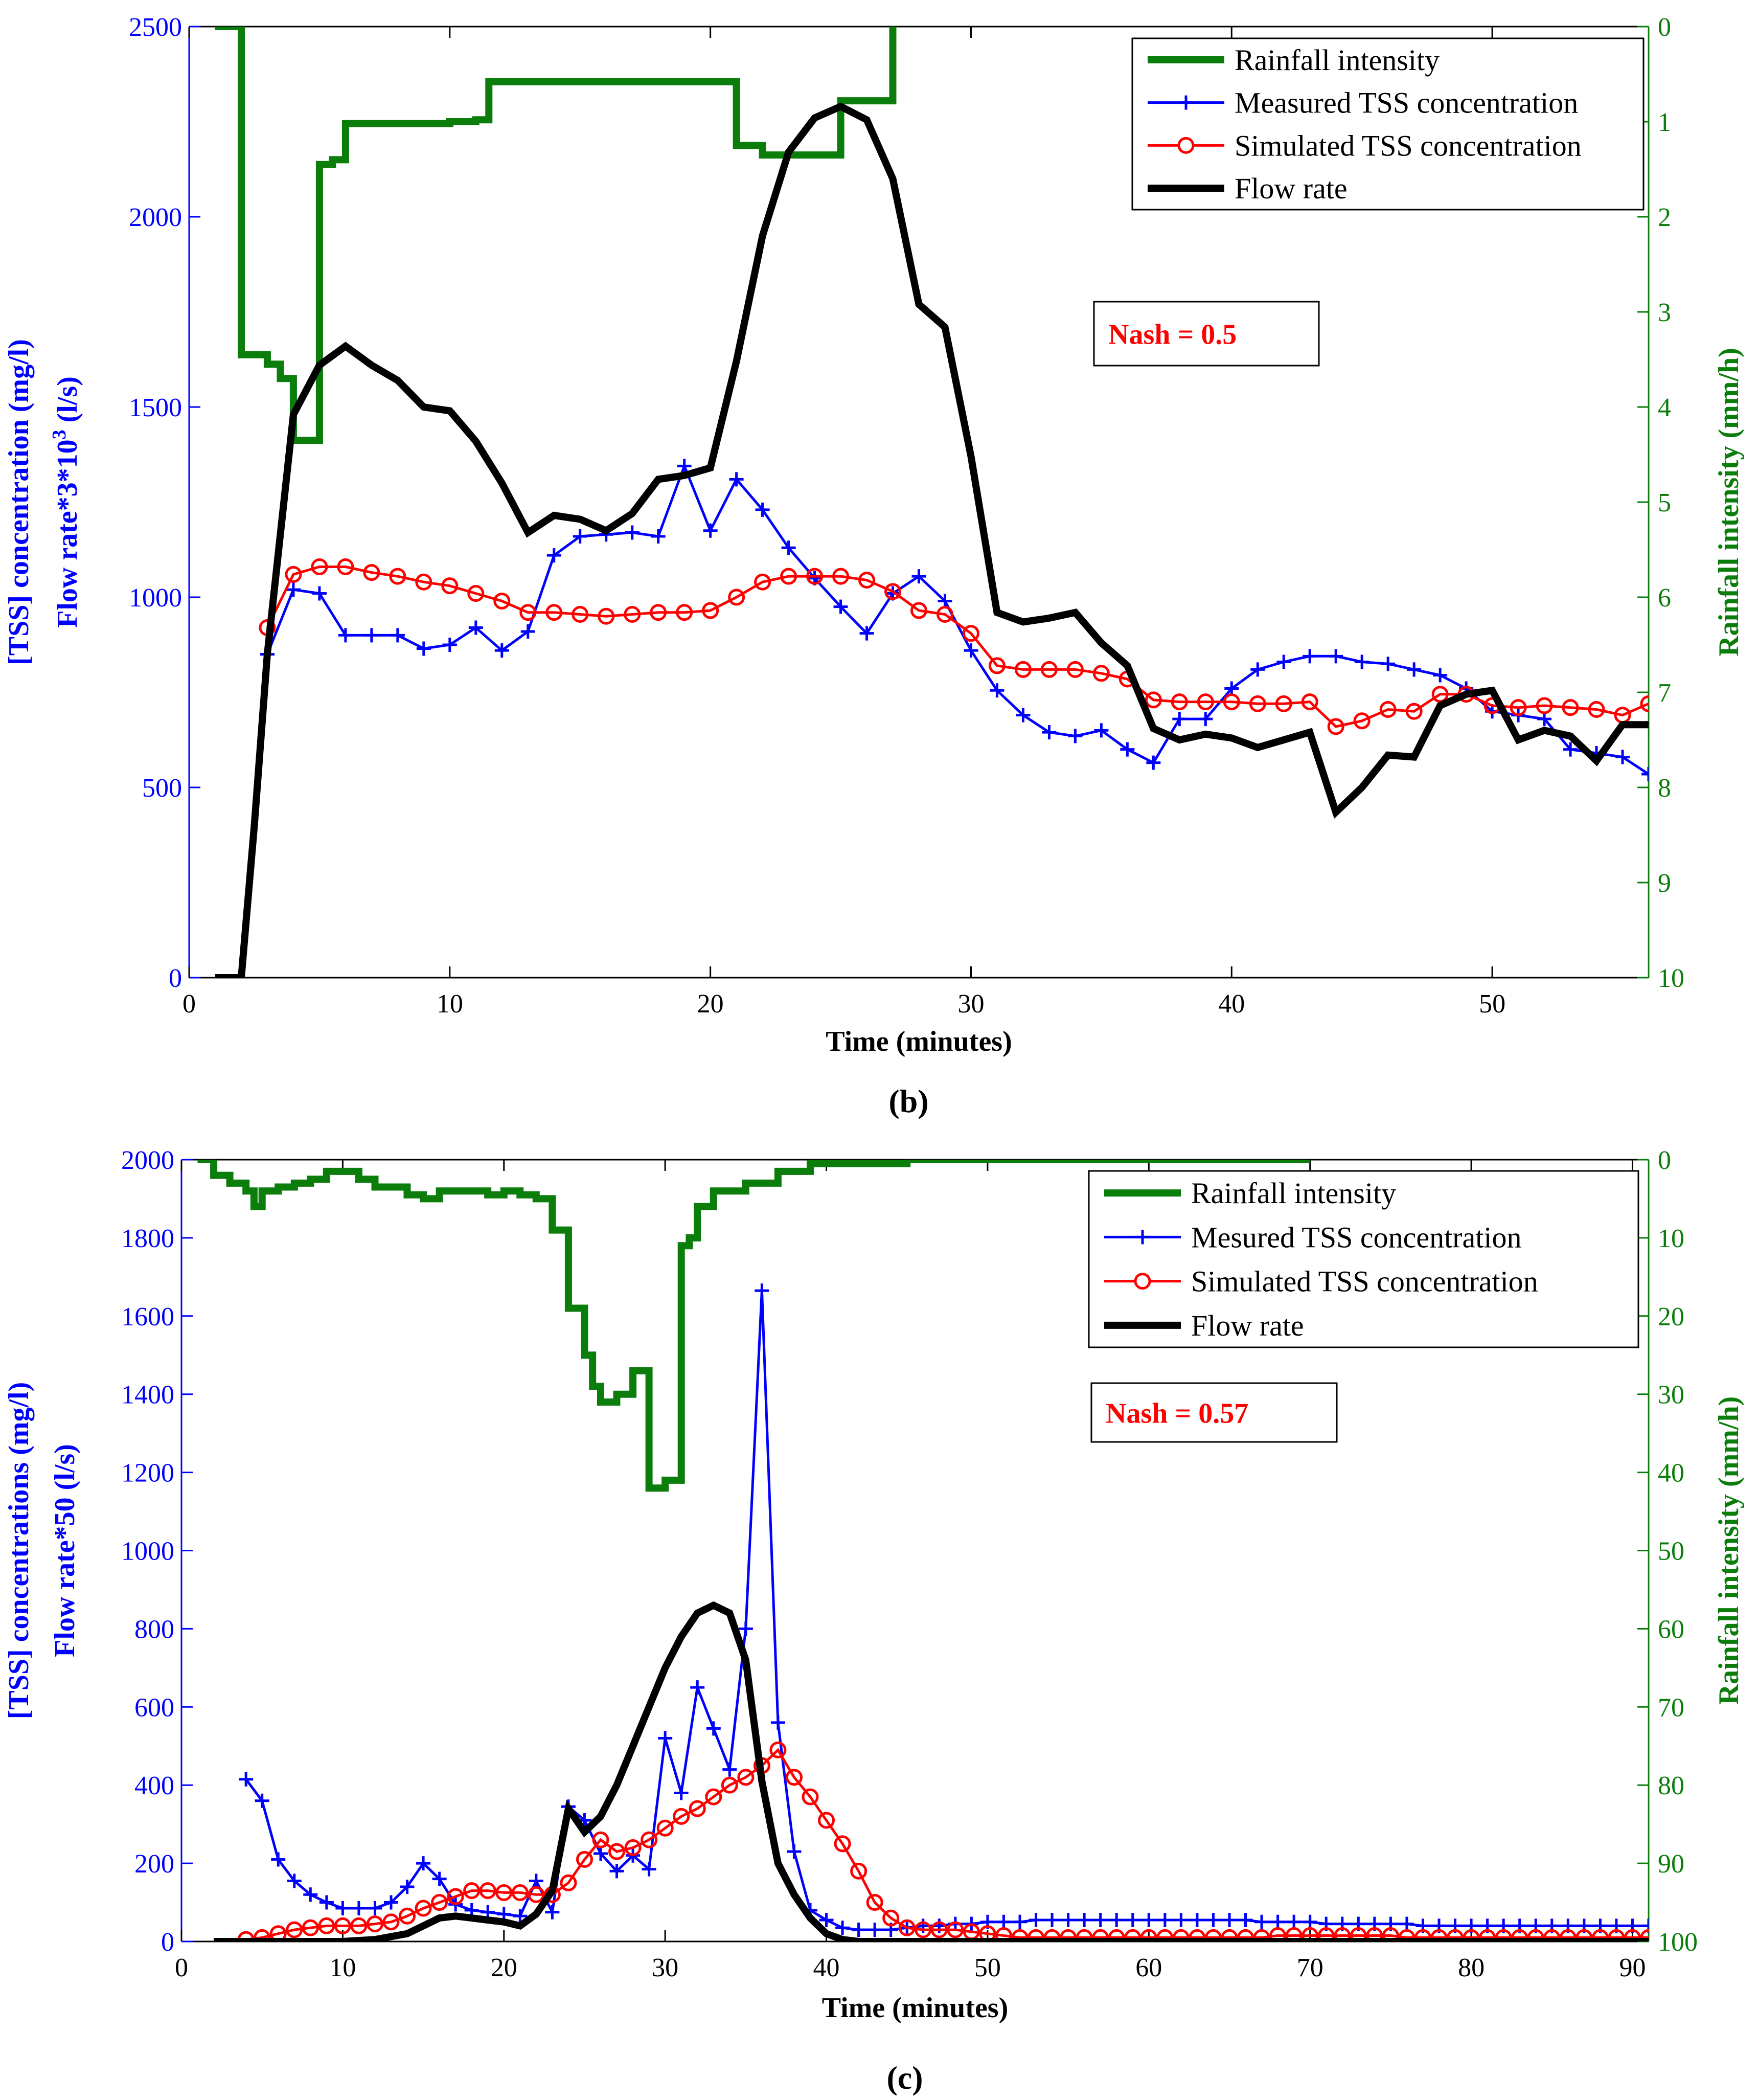 The width and height of the screenshot is (1758, 2100). Describe the element at coordinates (147, 1473) in the screenshot. I see `y-tick-label: 1200` at that location.